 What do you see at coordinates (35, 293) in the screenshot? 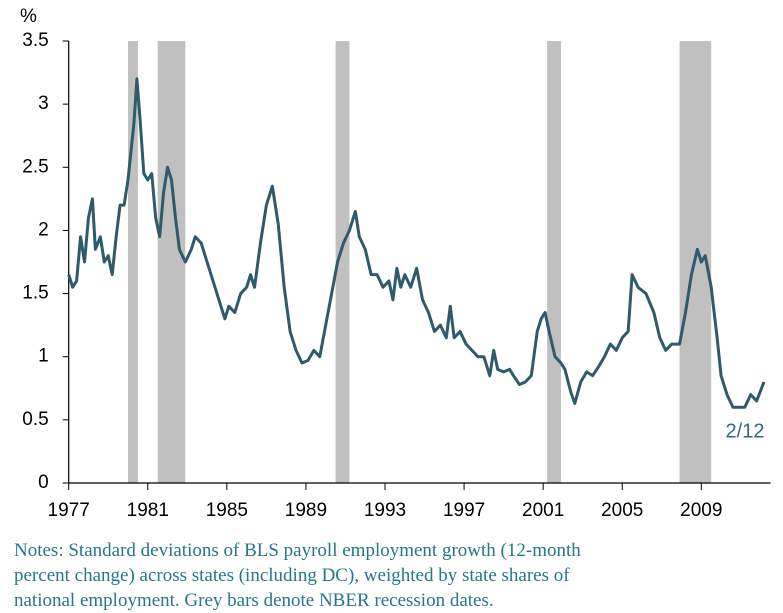
I see `y-tick-label: 1.5` at bounding box center [35, 293].